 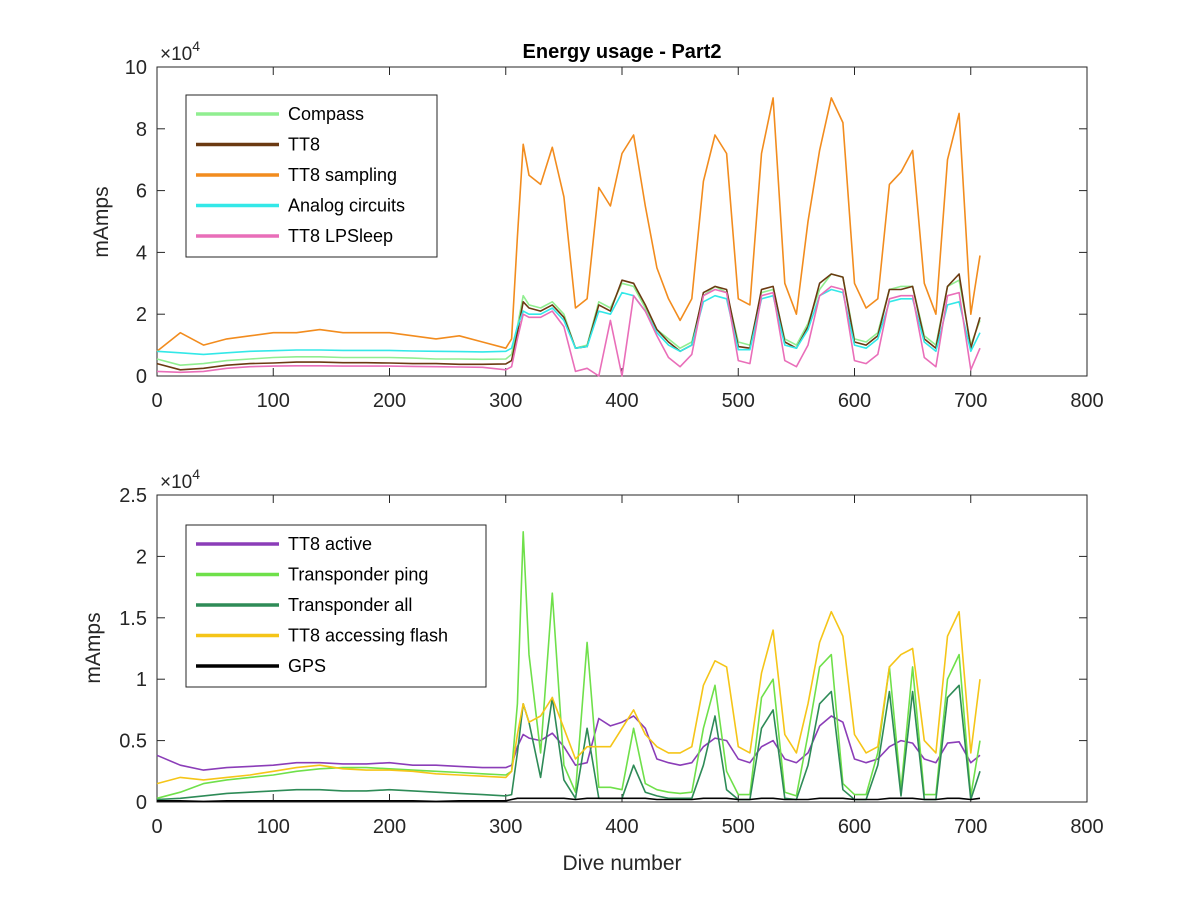 I want to click on series-line-tt8-accessing-flash, so click(x=568, y=697).